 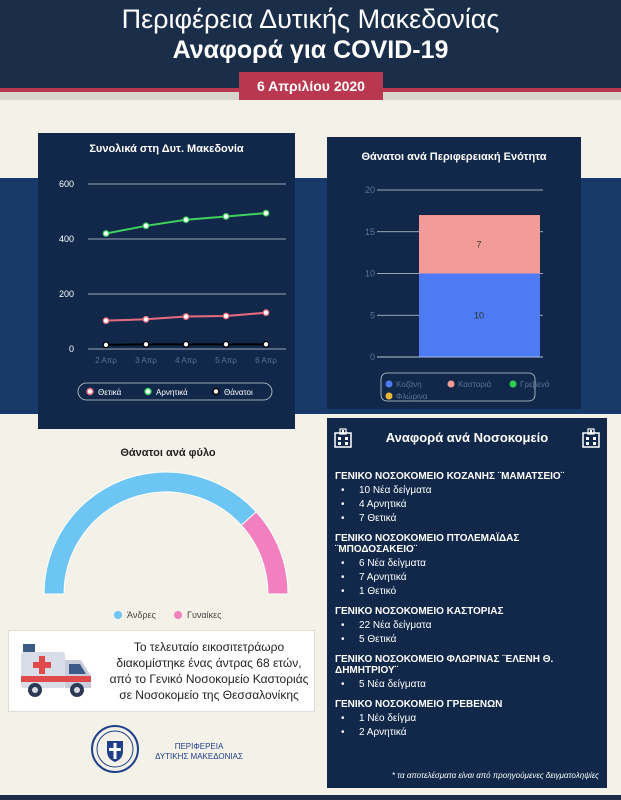 I want to click on bar-segment, so click(x=479, y=315).